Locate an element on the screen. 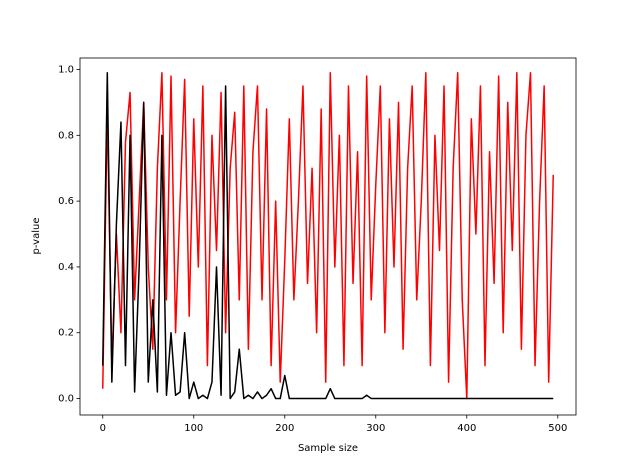 This screenshot has height=463, width=640. y-tick-label: 0.4 is located at coordinates (66, 267).